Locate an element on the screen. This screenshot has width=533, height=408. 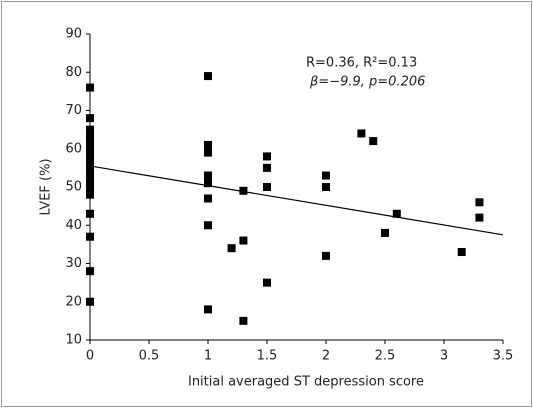
y-tick-label: 60 is located at coordinates (73, 148).